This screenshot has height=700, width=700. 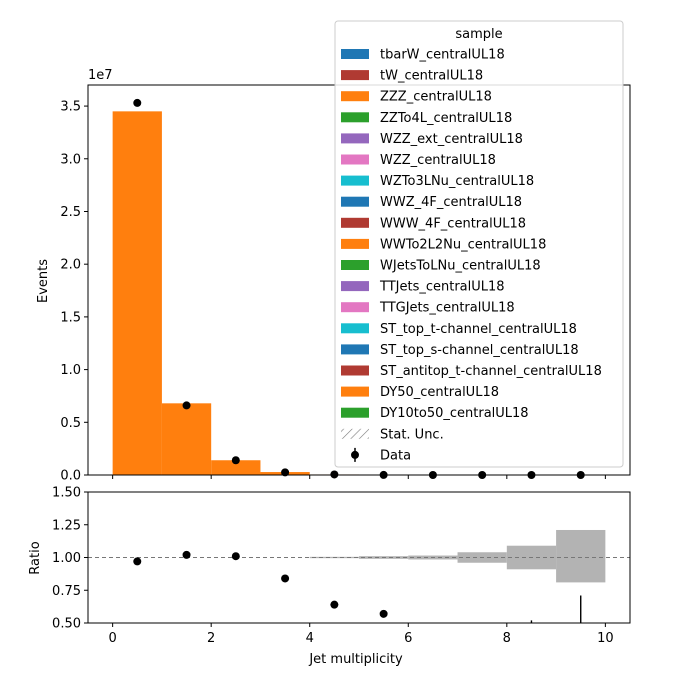 What do you see at coordinates (478, 329) in the screenshot?
I see `legend-entry-label: ST_top_t-channel_centralUL18` at bounding box center [478, 329].